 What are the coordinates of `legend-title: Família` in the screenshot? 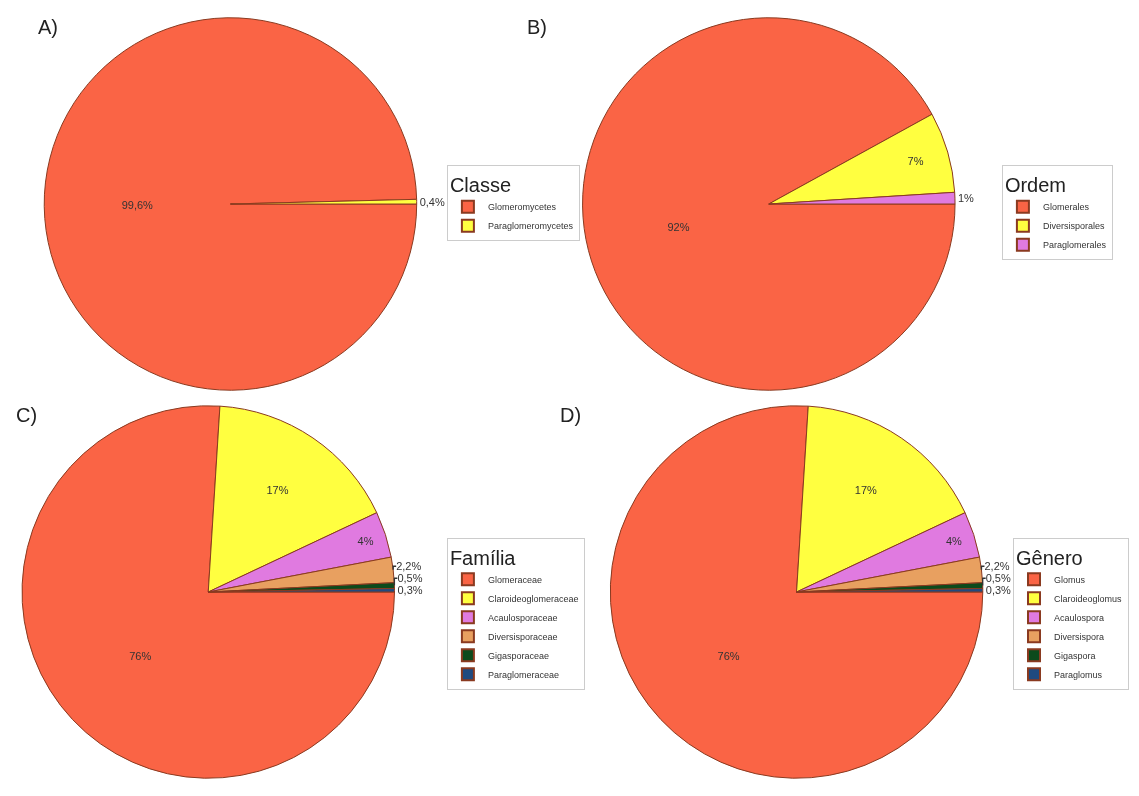 It's located at (483, 557).